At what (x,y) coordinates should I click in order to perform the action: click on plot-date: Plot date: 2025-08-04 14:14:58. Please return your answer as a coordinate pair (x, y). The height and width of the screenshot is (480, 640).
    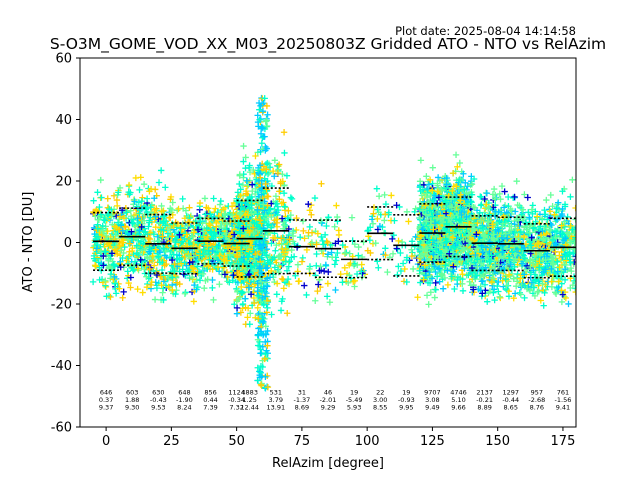
    Looking at the image, I should click on (485, 31).